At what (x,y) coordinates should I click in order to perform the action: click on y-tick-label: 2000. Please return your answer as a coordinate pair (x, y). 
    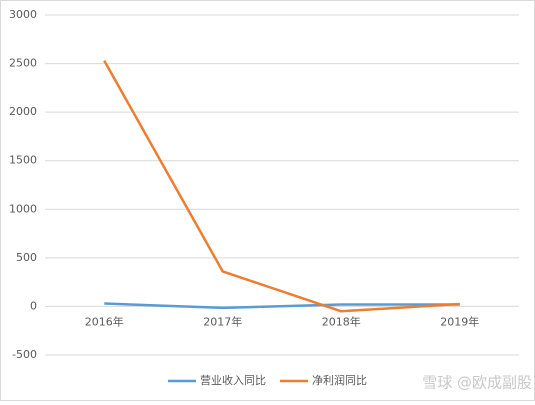
    Looking at the image, I should click on (23, 111).